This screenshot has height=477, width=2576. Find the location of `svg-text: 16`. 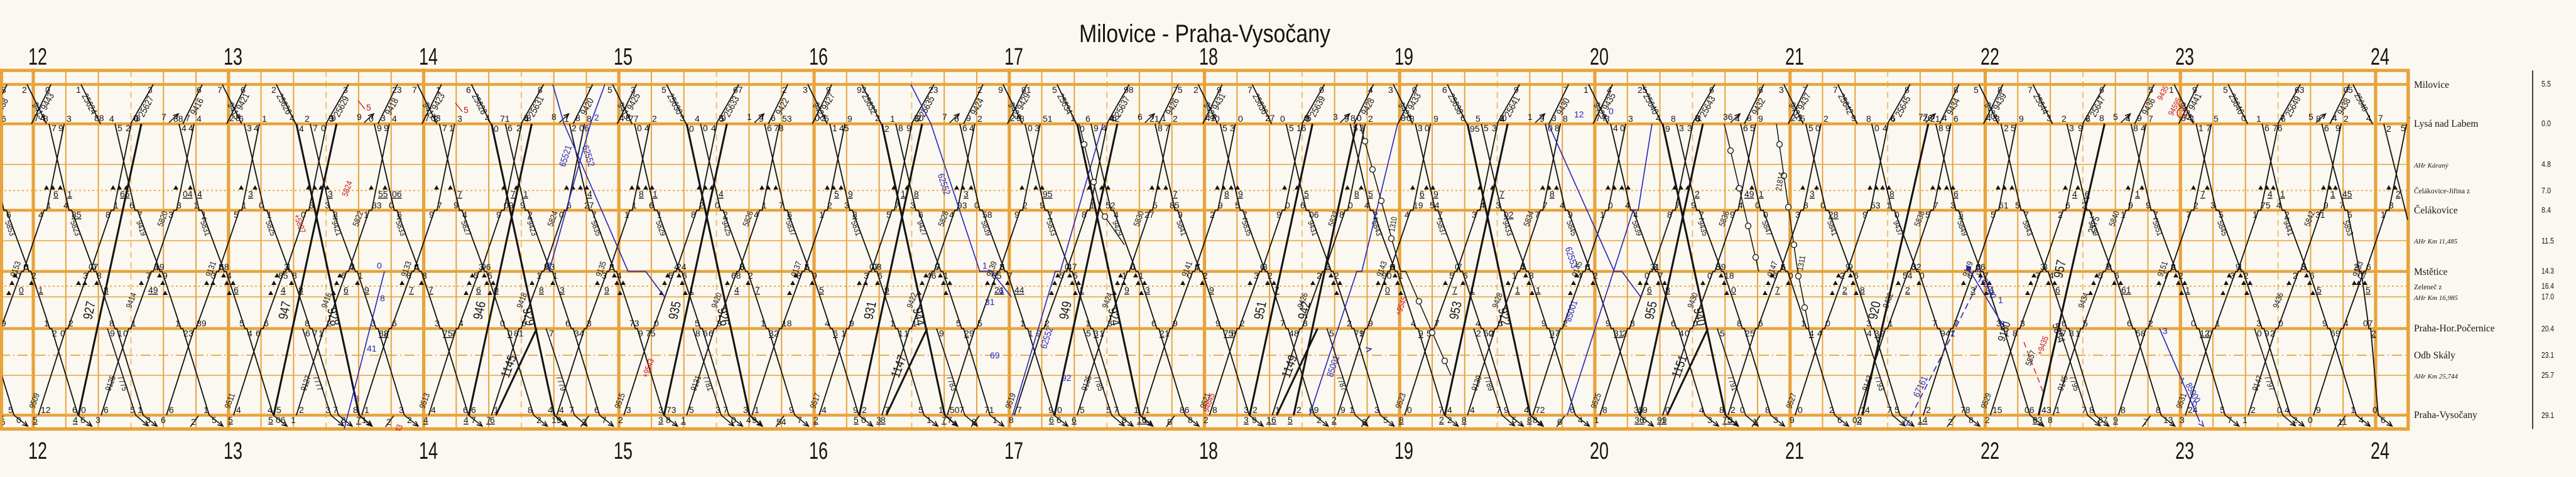

svg-text: 16 is located at coordinates (818, 451).